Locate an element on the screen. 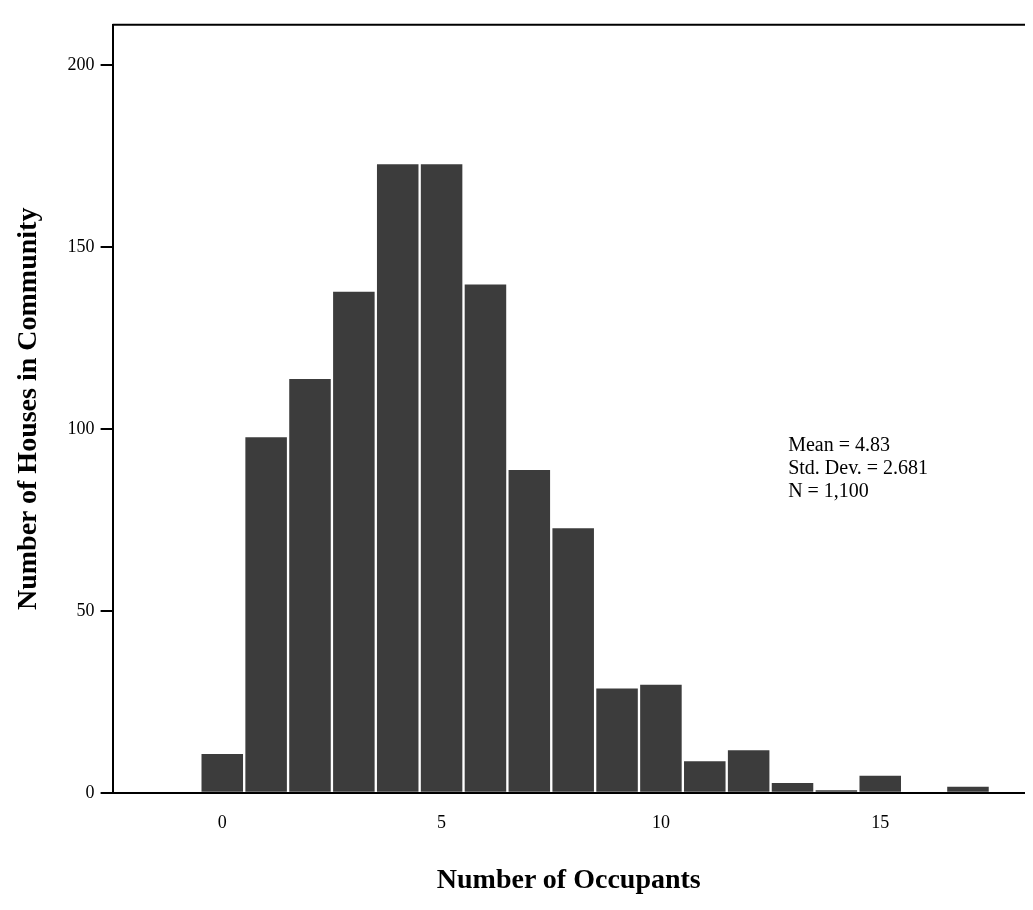  y-tick-label: 50 is located at coordinates (85, 609).